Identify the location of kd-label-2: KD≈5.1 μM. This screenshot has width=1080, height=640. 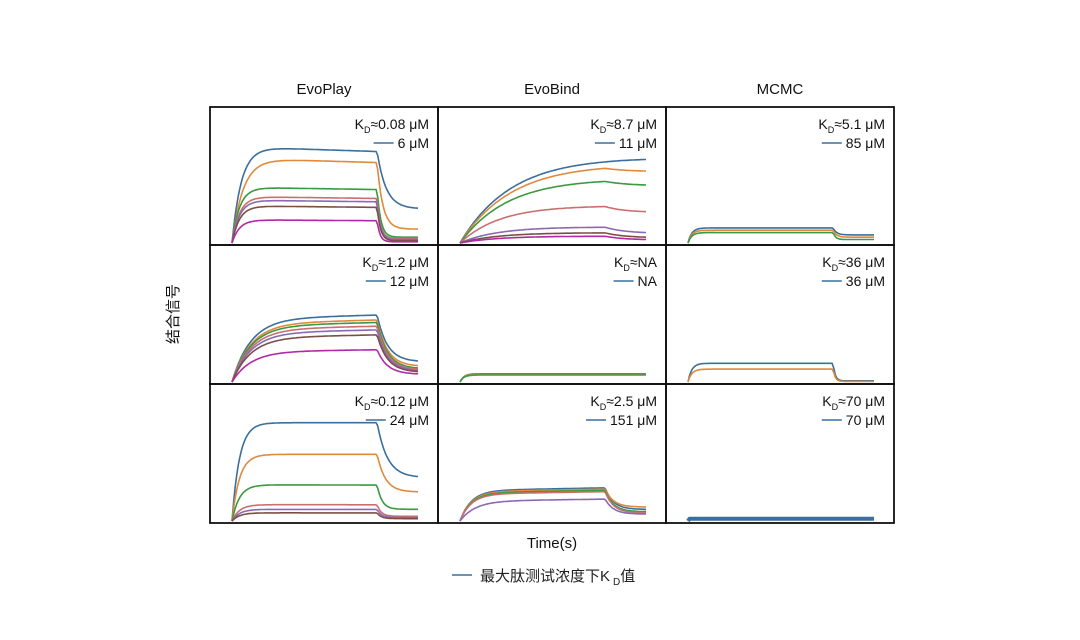
(851, 125).